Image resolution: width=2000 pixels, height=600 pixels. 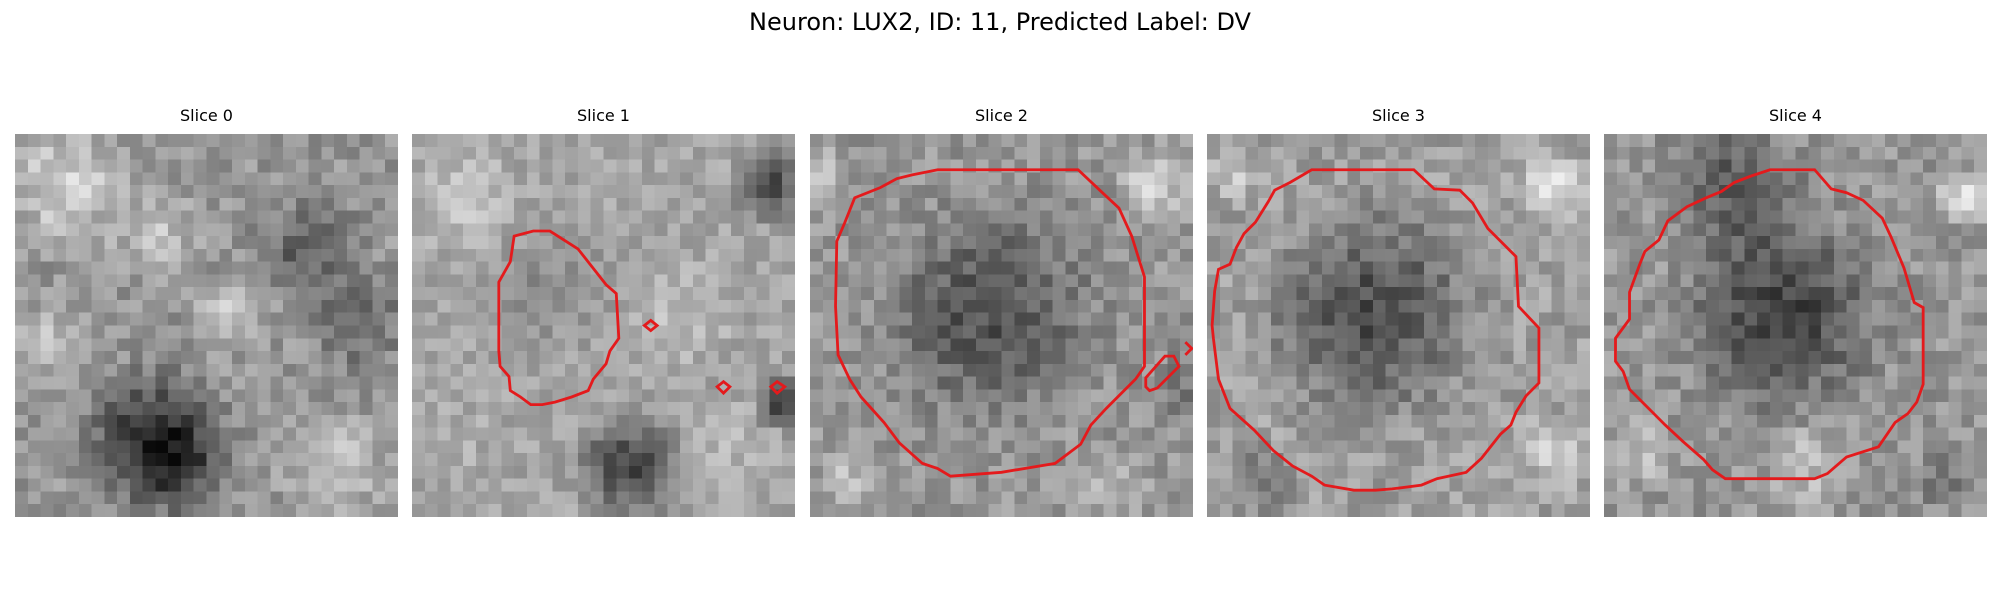 I want to click on slice-title-0: Slice 0, so click(x=206, y=115).